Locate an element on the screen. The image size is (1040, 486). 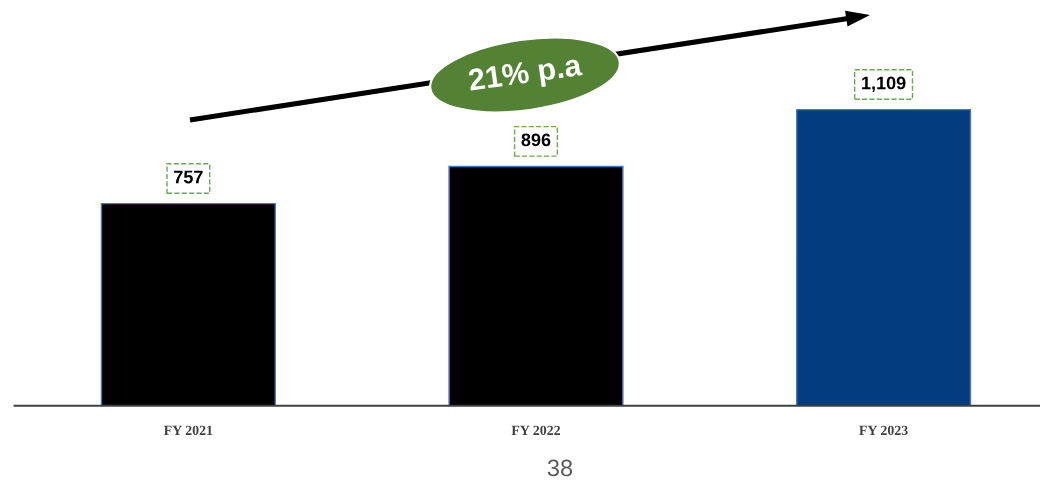
x-tick-label: FY 2022 is located at coordinates (535, 430).